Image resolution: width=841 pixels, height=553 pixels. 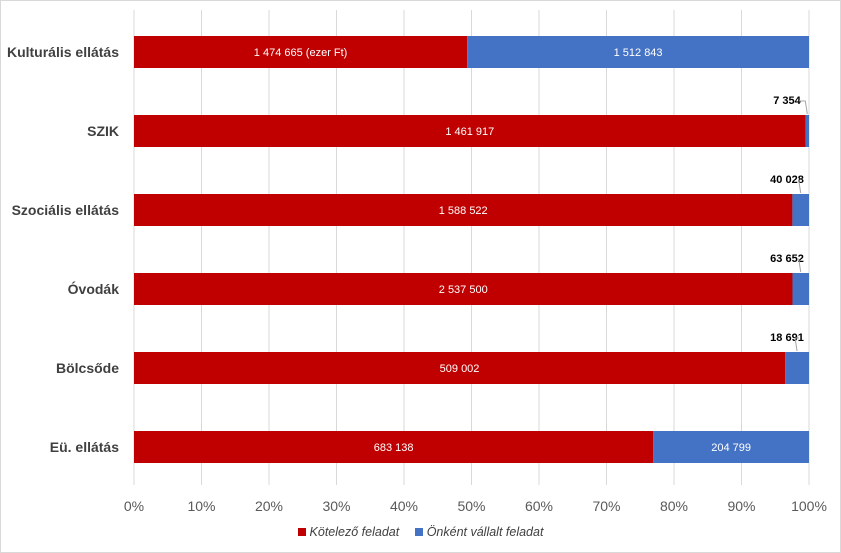 I want to click on data-label-kotelezo: 683 138, so click(x=394, y=448).